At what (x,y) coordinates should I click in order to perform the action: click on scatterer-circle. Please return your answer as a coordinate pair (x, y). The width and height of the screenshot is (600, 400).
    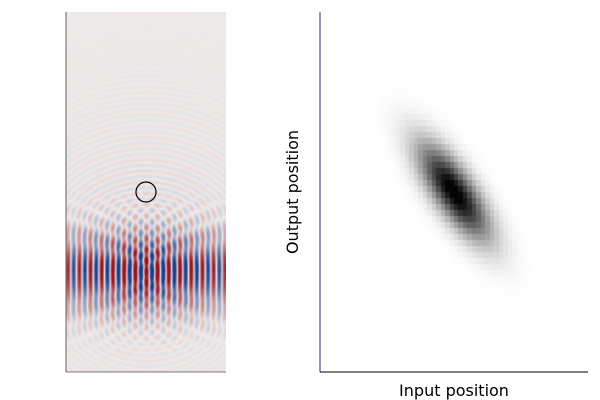
    Looking at the image, I should click on (146, 192).